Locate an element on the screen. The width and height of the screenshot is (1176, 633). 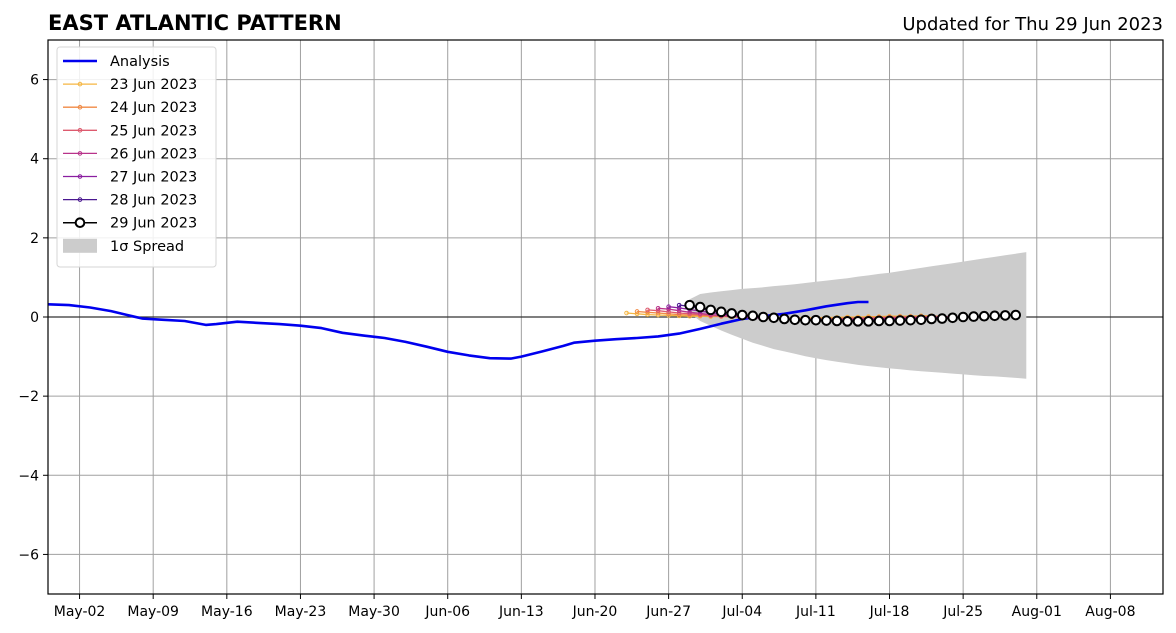
x-tick-label: Jul-04 is located at coordinates (741, 612).